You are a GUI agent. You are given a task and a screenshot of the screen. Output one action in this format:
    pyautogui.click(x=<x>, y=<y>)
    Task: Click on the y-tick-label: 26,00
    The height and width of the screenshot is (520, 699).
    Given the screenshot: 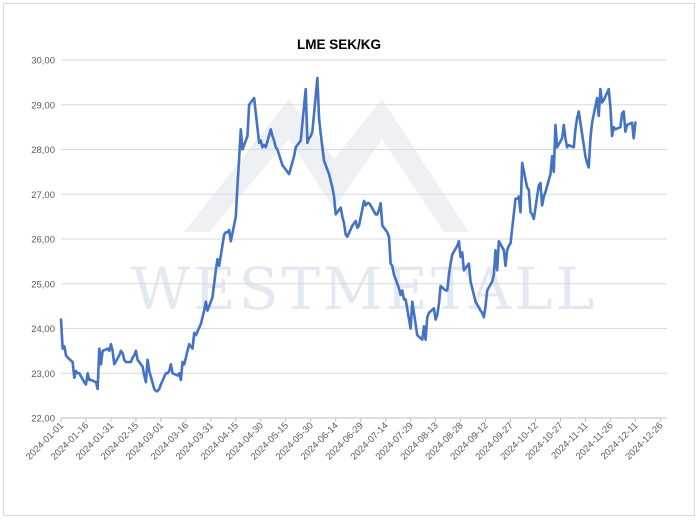 What is the action you would take?
    pyautogui.click(x=43, y=240)
    